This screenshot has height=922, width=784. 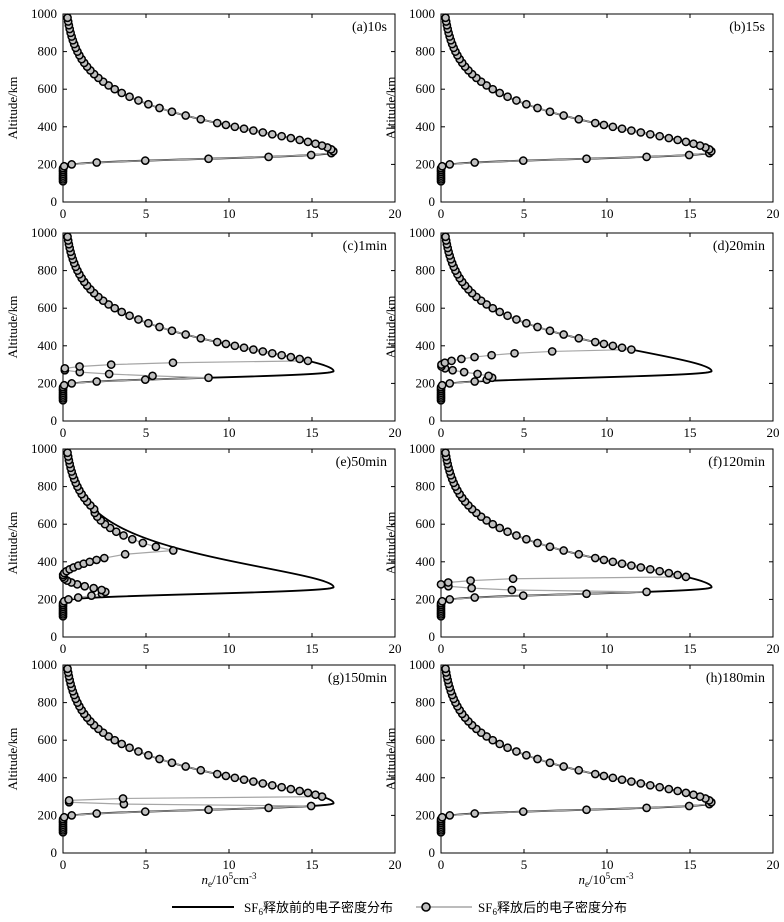 What do you see at coordinates (773, 648) in the screenshot?
I see `x-tick-label: 20` at bounding box center [773, 648].